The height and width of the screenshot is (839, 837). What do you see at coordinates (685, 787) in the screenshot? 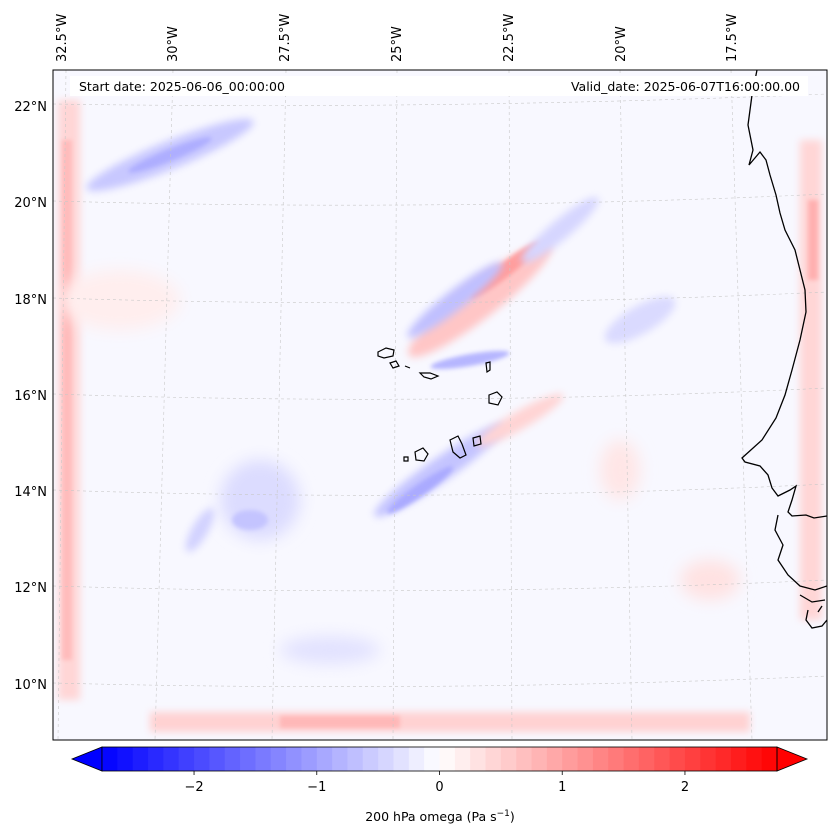
I see `colorbar-tick-label: 2` at bounding box center [685, 787].